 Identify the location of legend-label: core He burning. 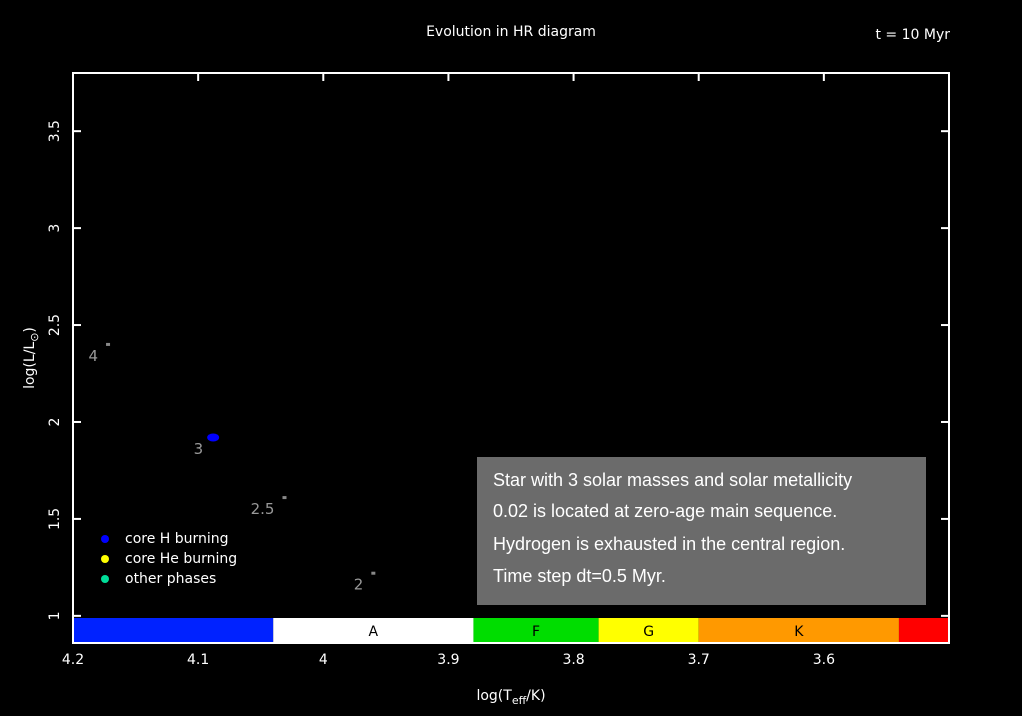
(181, 559).